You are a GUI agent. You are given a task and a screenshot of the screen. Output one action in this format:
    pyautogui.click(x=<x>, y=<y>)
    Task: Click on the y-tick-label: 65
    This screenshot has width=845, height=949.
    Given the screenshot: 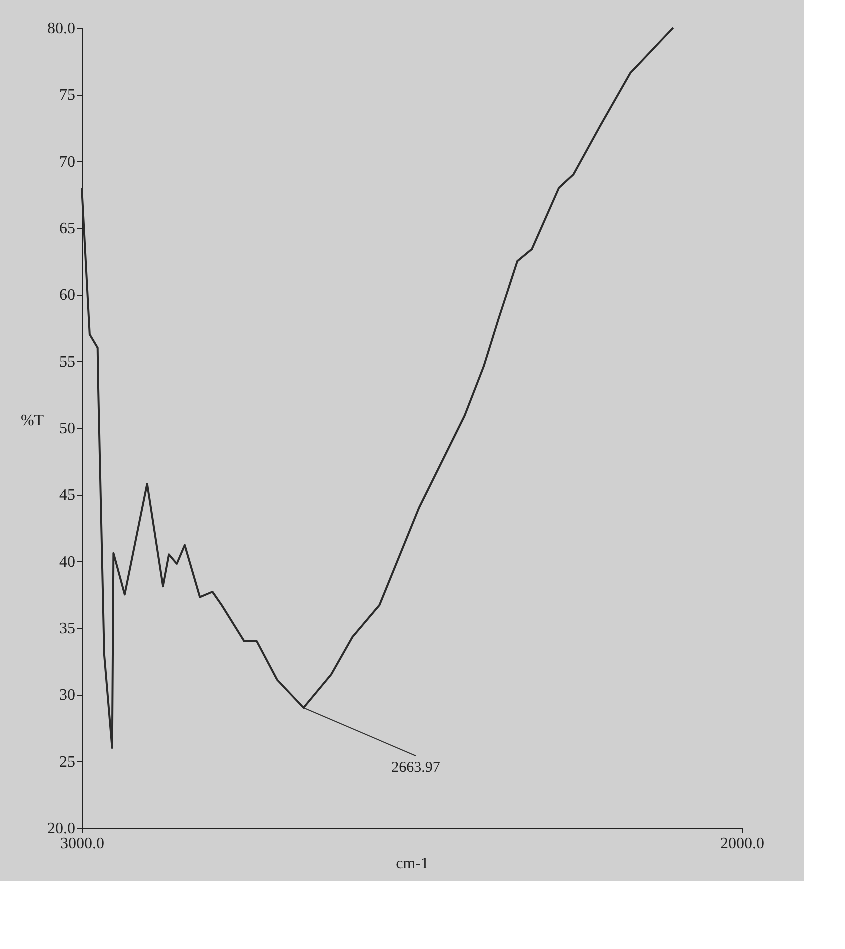 What is the action you would take?
    pyautogui.click(x=68, y=229)
    